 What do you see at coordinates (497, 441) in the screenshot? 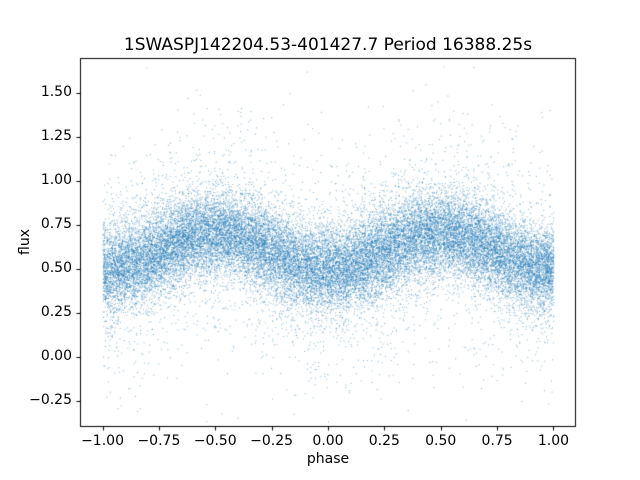
I see `x-tick-label: 0.75` at bounding box center [497, 441].